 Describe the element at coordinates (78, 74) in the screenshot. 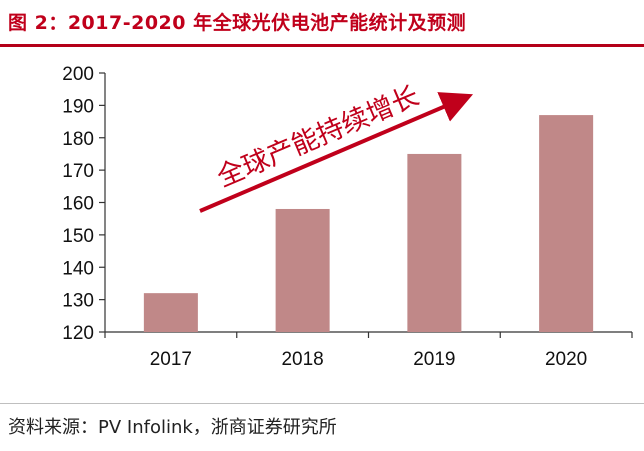

I see `y-tick-label: 200` at that location.